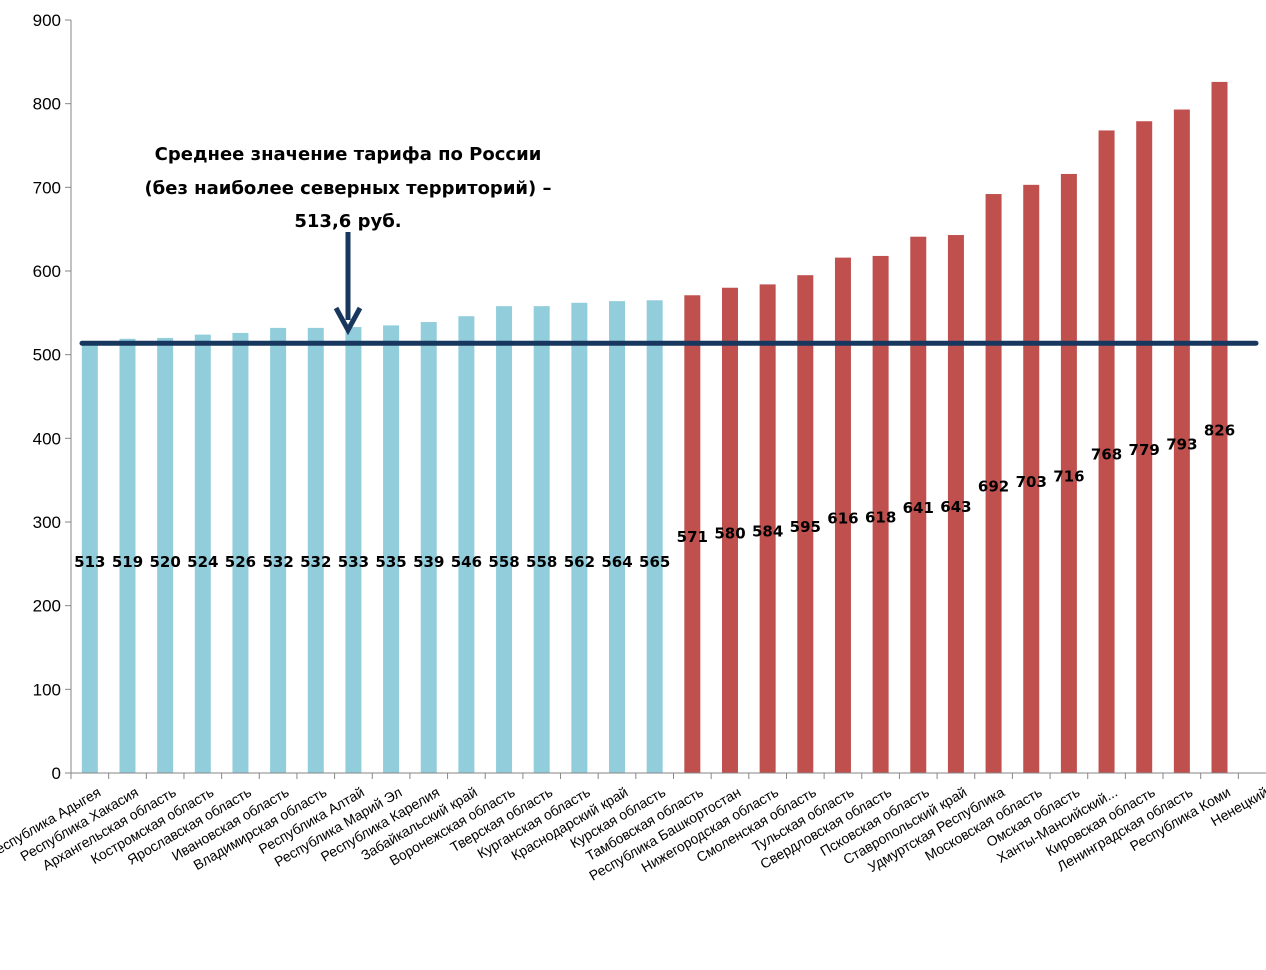 The height and width of the screenshot is (970, 1266). What do you see at coordinates (348, 154) in the screenshot?
I see `annotation-line-1: Среднее значение тарифа по России` at bounding box center [348, 154].